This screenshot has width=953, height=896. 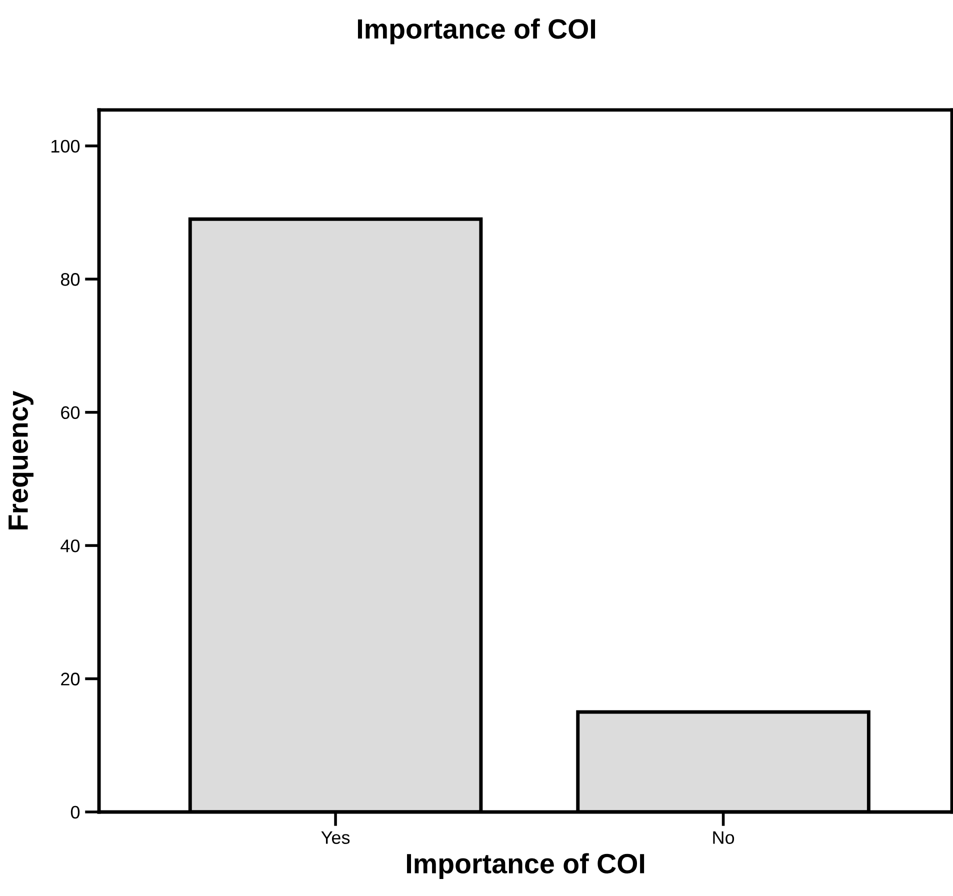 I want to click on x-tick-label: Yes, so click(x=335, y=837).